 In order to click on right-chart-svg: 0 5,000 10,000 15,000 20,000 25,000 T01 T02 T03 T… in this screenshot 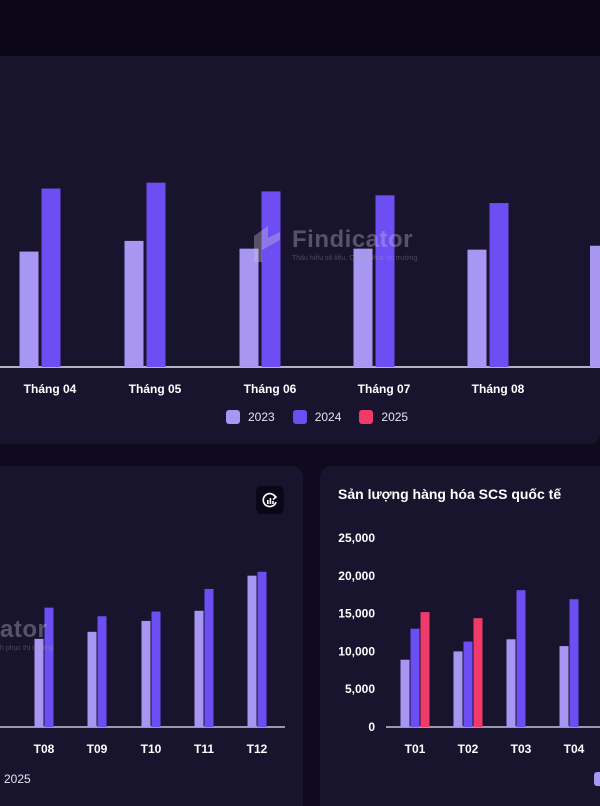, I will do `click(469, 643)`.